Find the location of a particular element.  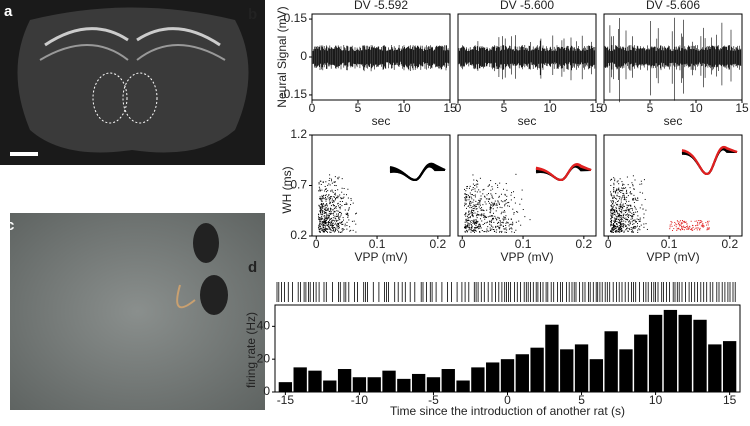

bar is located at coordinates (552, 358).